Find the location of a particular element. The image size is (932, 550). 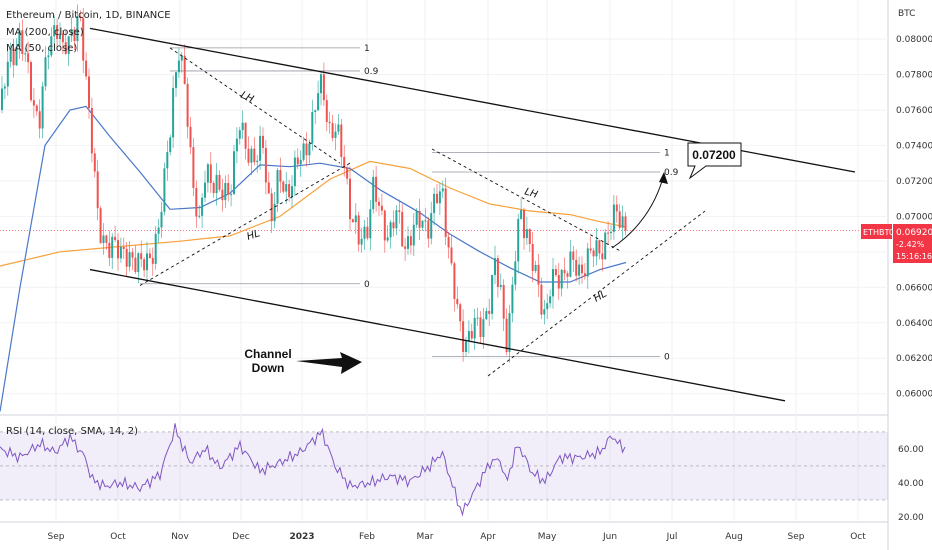

last-price-tag is located at coordinates (912, 243).